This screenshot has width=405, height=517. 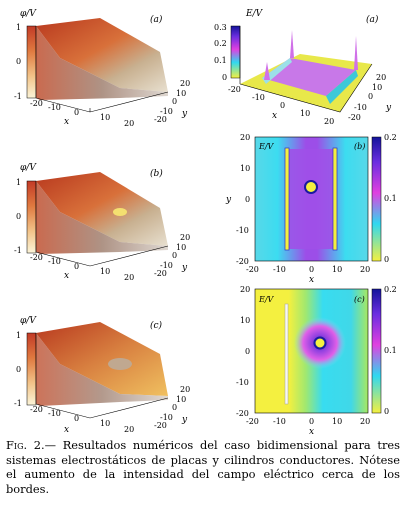 What do you see at coordinates (31, 445) in the screenshot?
I see `caption-label: Fig. 2.—` at bounding box center [31, 445].